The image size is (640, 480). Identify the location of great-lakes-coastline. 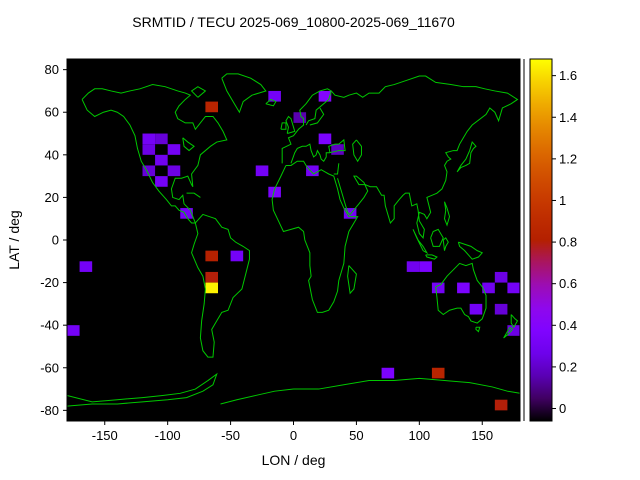
(188, 144).